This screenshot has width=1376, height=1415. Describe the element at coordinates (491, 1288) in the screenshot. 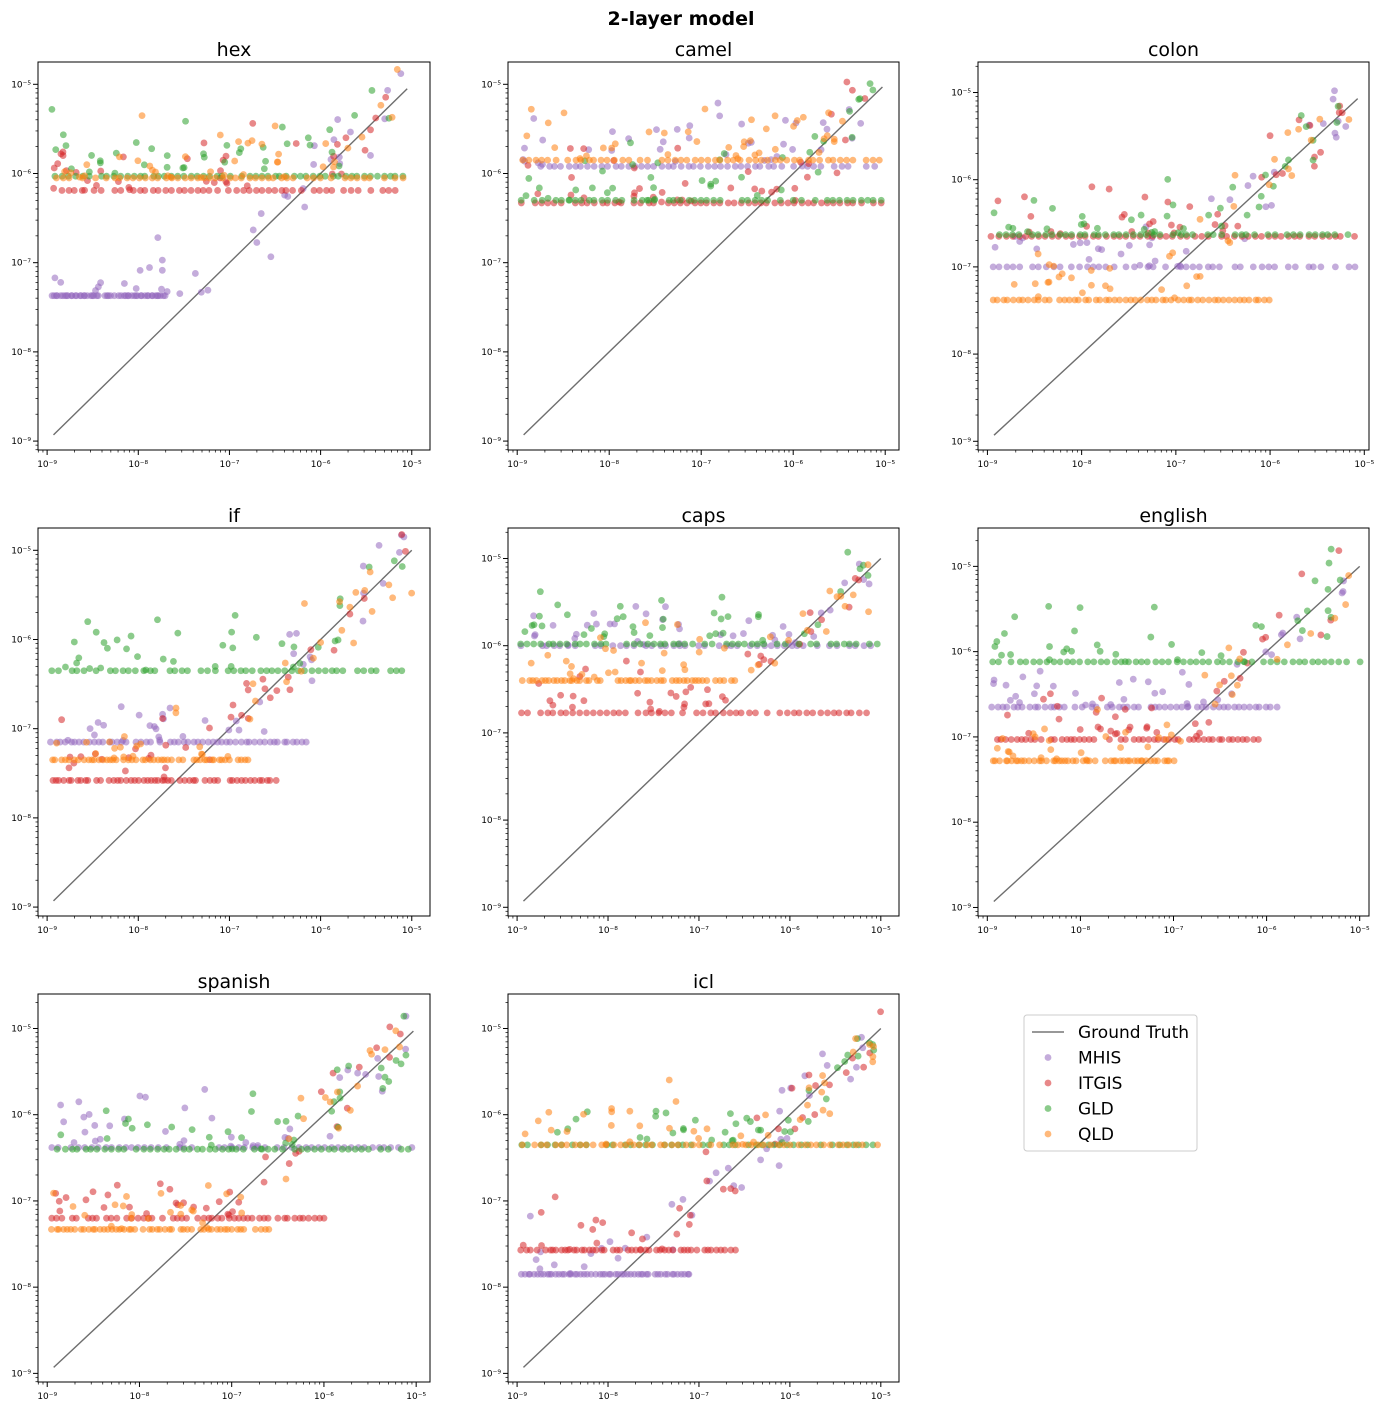

I see `y-tick-label: 10⁻⁸` at that location.